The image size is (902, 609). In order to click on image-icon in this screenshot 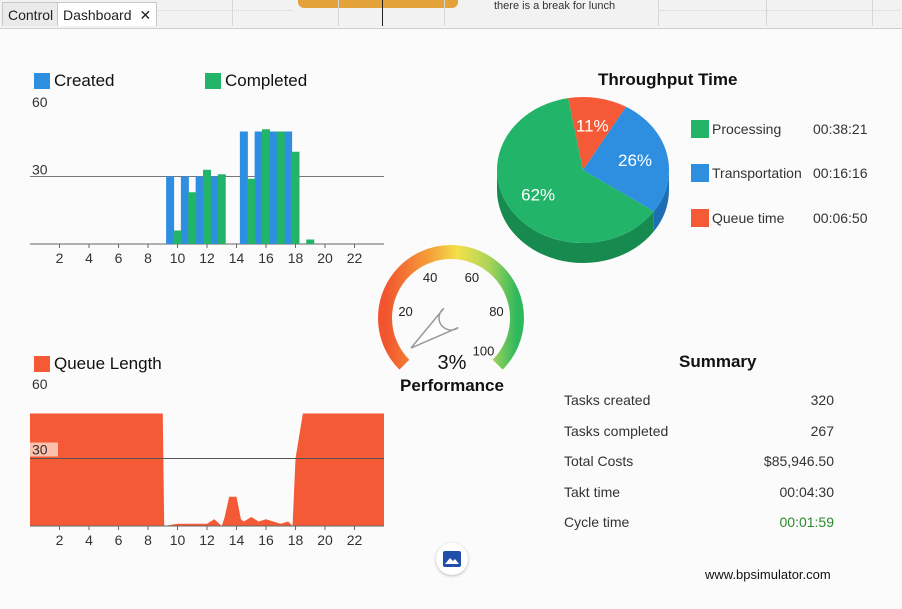, I will do `click(452, 559)`.